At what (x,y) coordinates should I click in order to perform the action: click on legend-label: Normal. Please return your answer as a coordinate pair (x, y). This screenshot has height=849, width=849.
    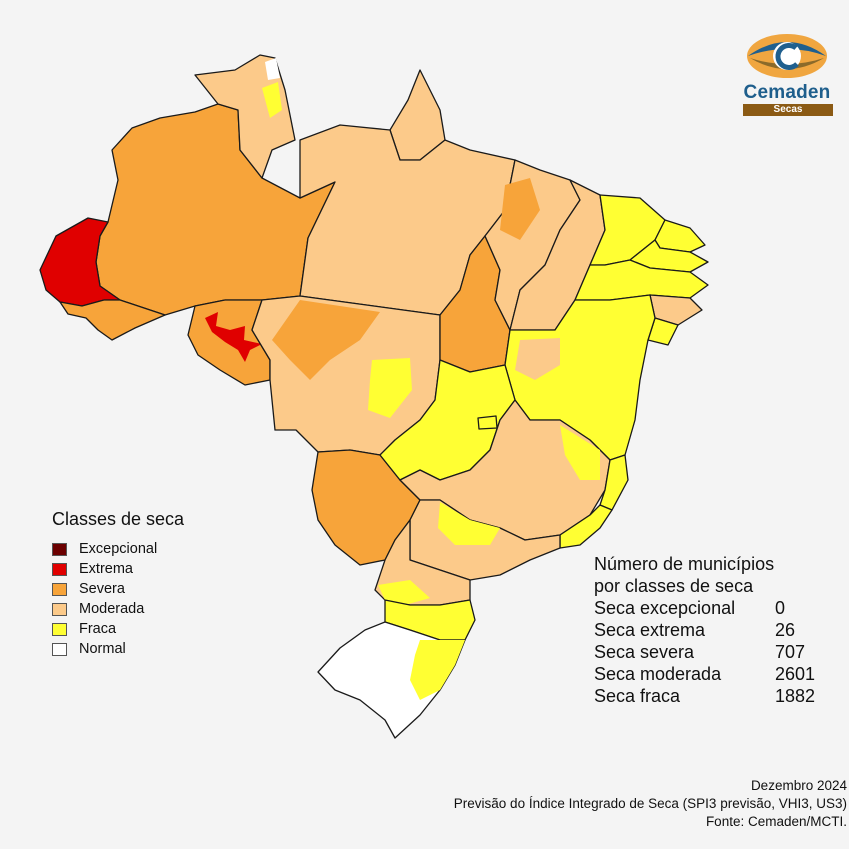
    Looking at the image, I should click on (102, 649).